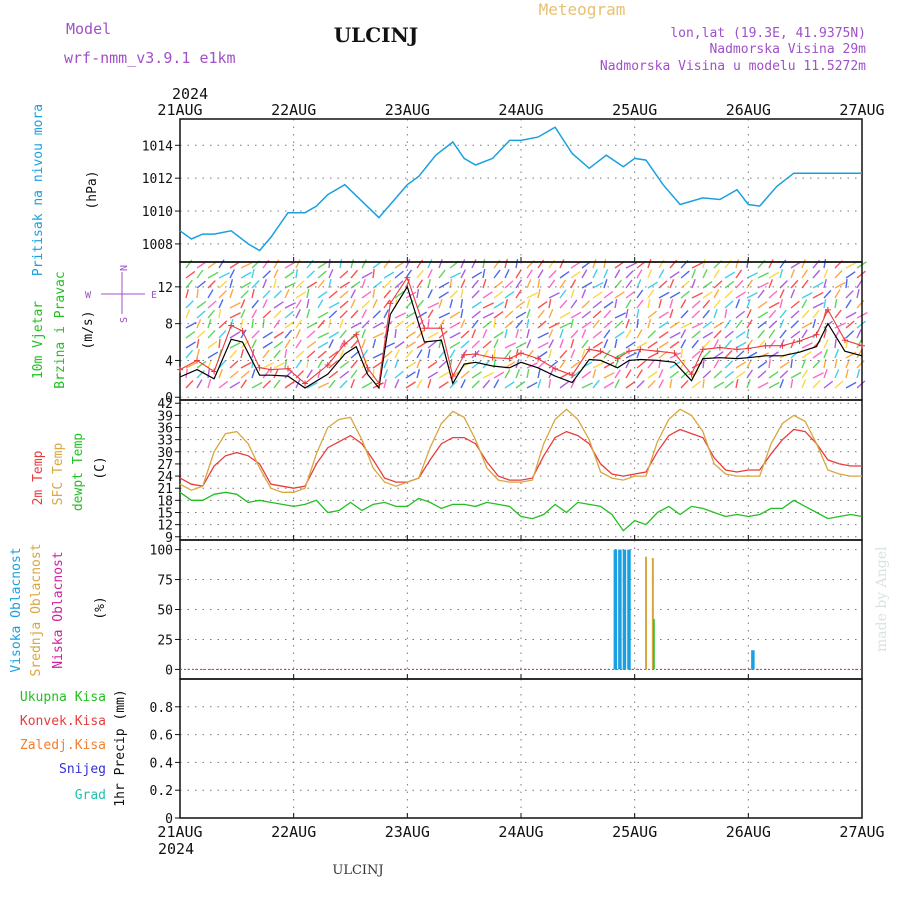 The image size is (900, 904). I want to click on x-tick-label-bottom: 26AUG, so click(748, 832).